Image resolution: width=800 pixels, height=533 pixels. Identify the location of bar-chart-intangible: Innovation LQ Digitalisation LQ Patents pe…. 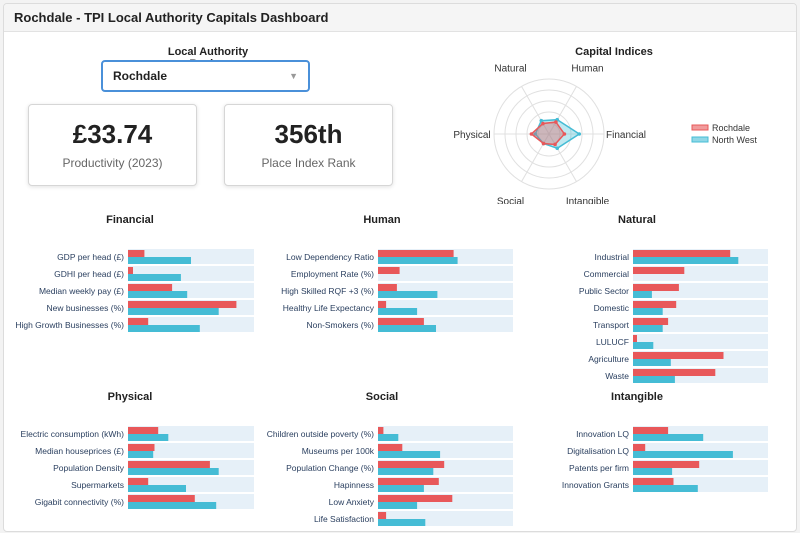
(665, 459).